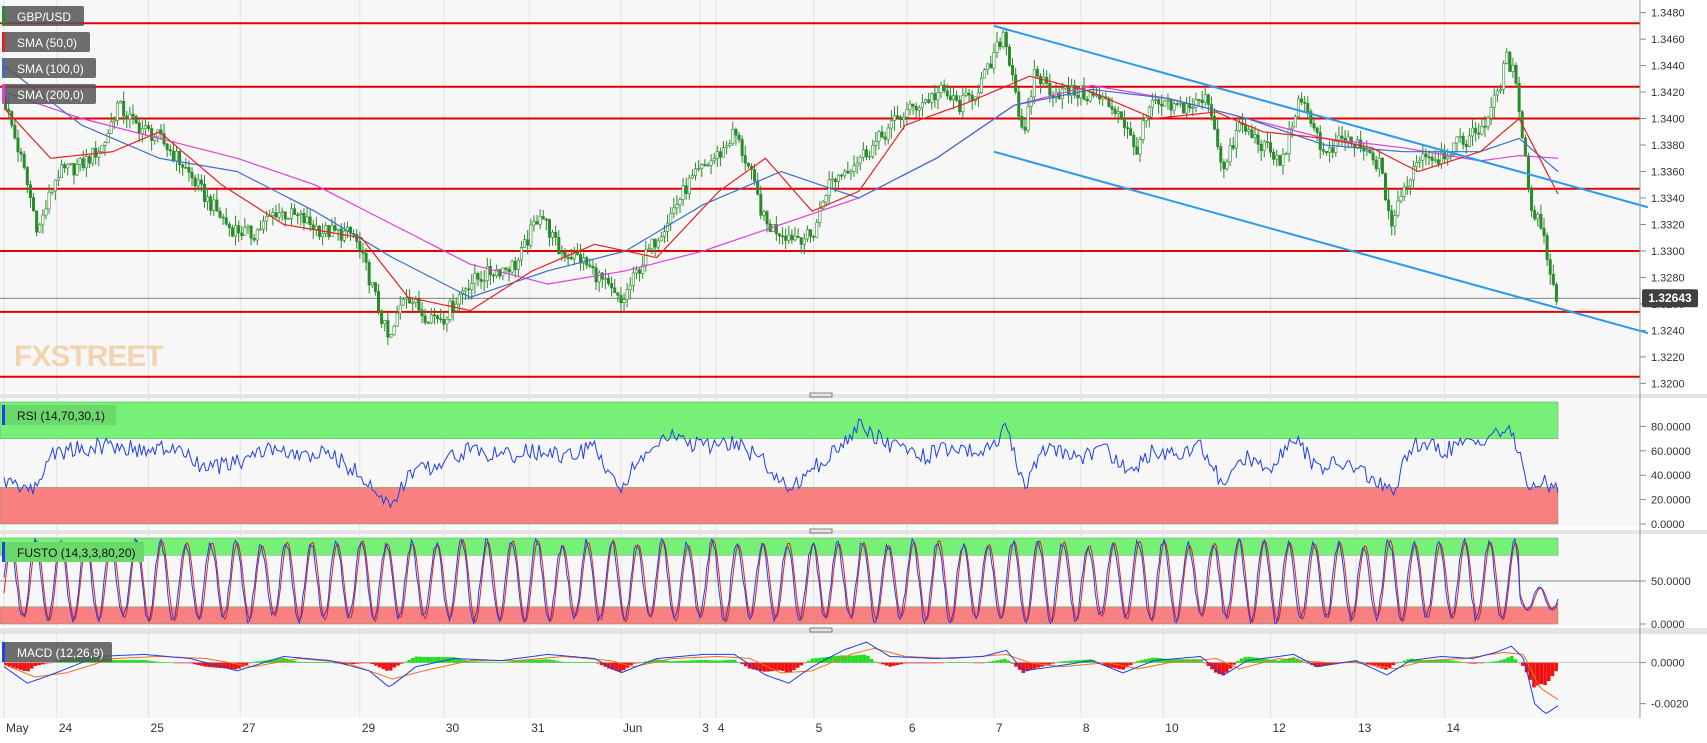  What do you see at coordinates (46, 42) in the screenshot?
I see `legend-sma50: SMA (50,0)` at bounding box center [46, 42].